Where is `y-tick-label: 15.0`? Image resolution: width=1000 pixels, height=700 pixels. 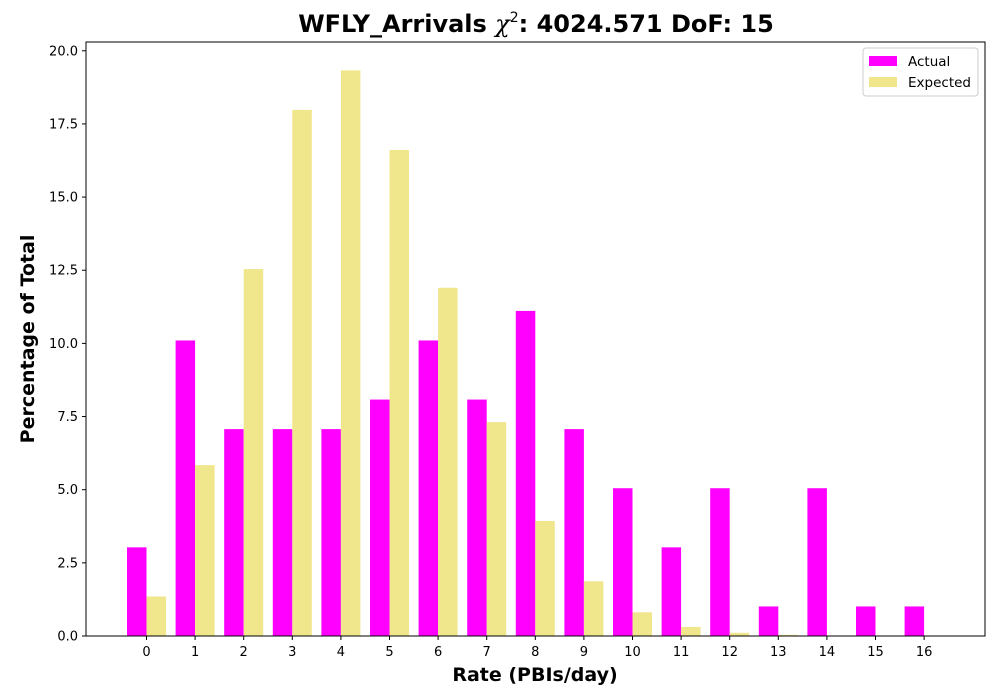 y-tick-label: 15.0 is located at coordinates (63, 198).